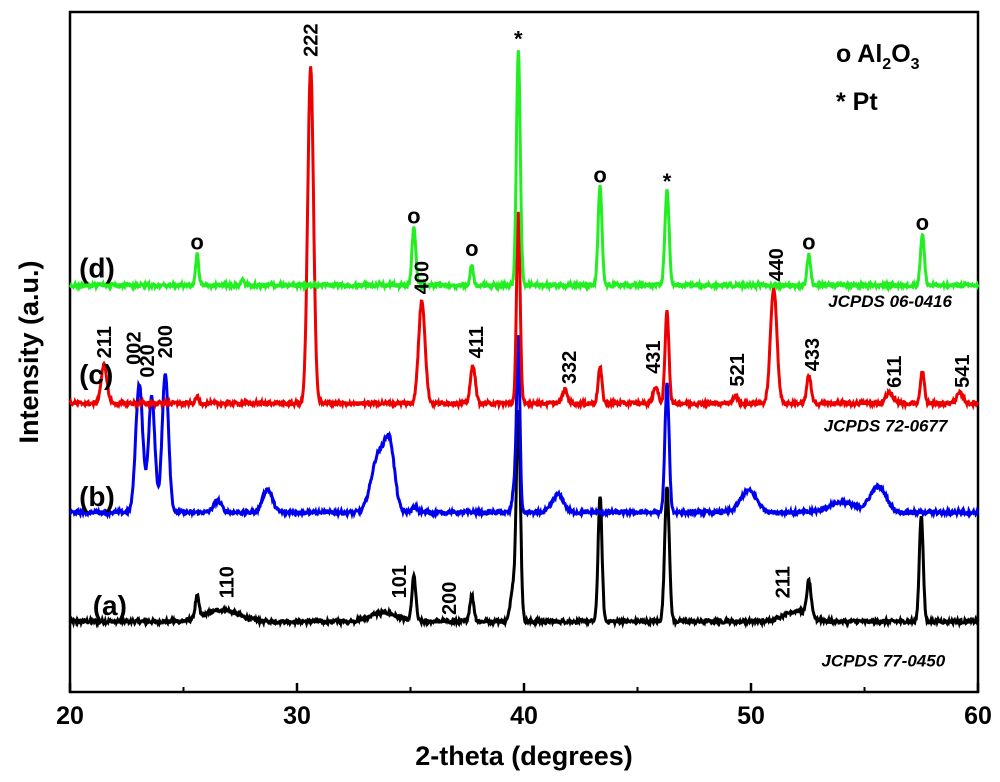 This screenshot has height=782, width=1000. Describe the element at coordinates (738, 369) in the screenshot. I see `peak-label: 521` at that location.